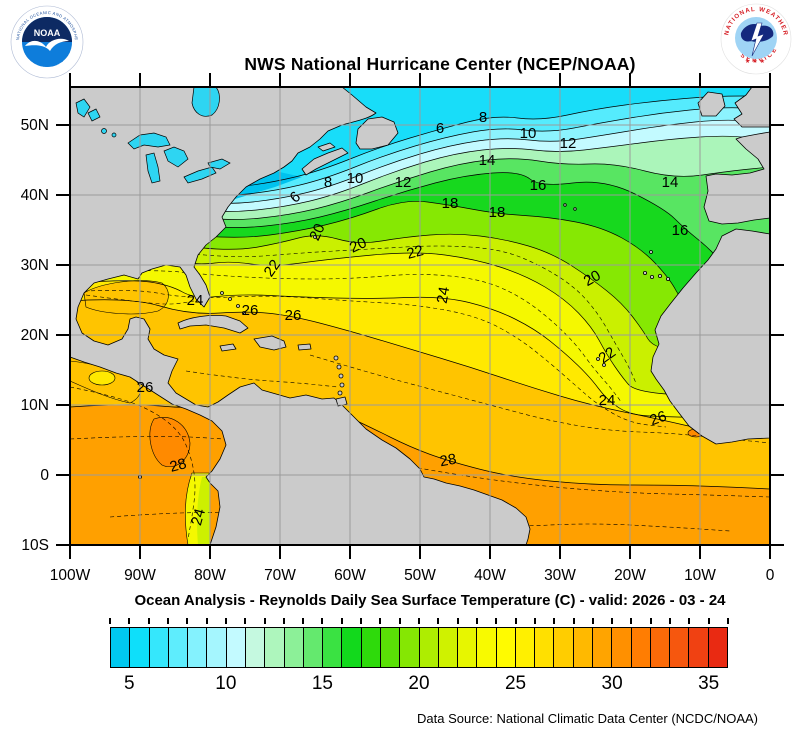 This screenshot has width=800, height=737. What do you see at coordinates (205, 101) in the screenshot?
I see `james-bay` at bounding box center [205, 101].